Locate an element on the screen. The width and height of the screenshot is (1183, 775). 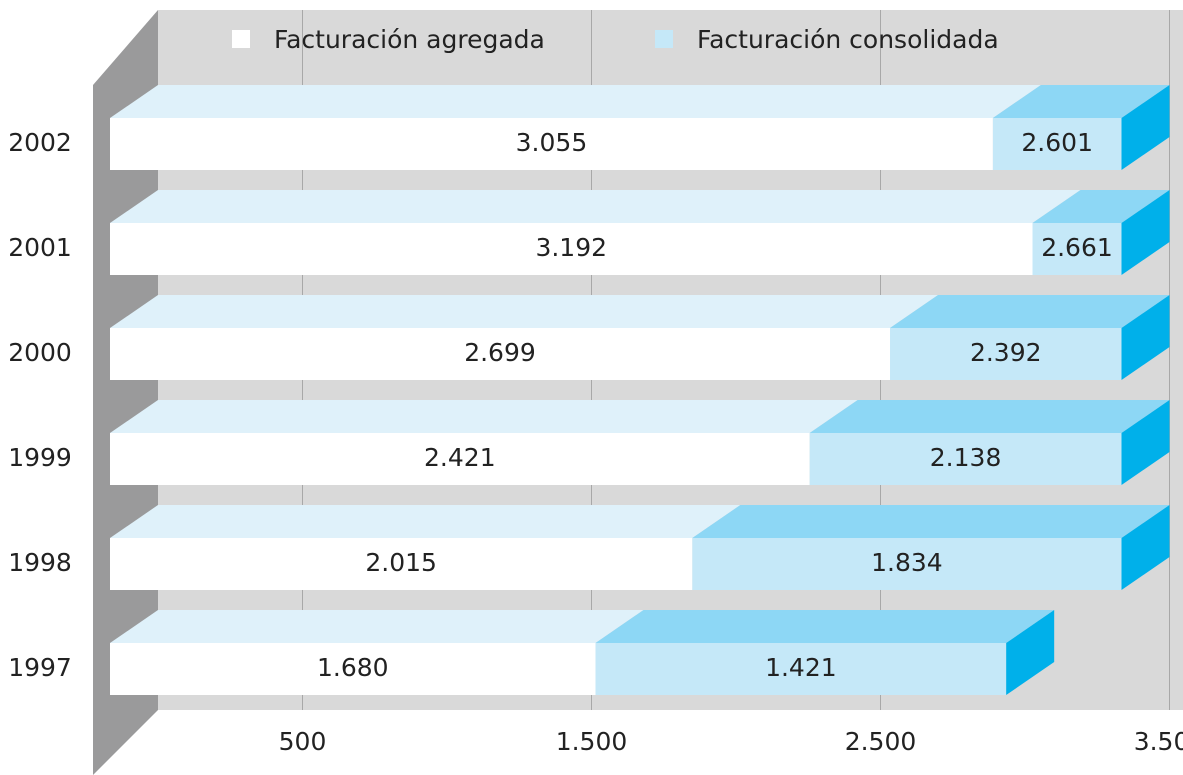
value-label: 3.055 is located at coordinates (552, 142).